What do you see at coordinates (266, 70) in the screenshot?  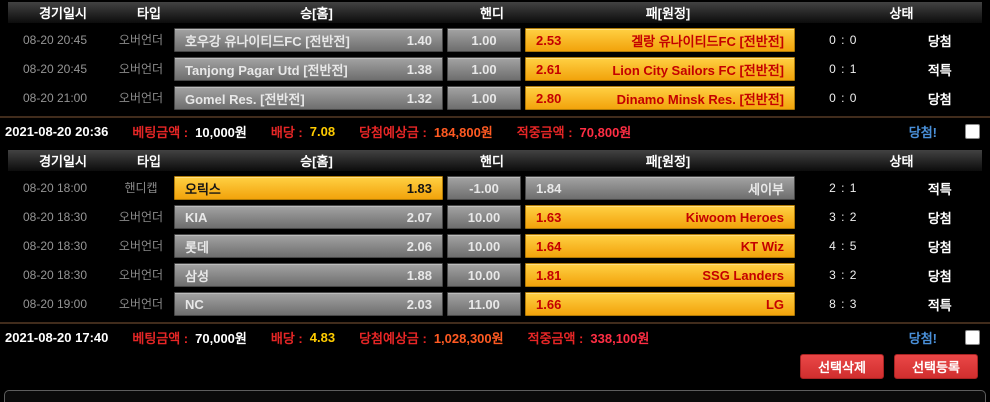 I see `home-team-name: Tanjong Pagar Utd [전반전]` at bounding box center [266, 70].